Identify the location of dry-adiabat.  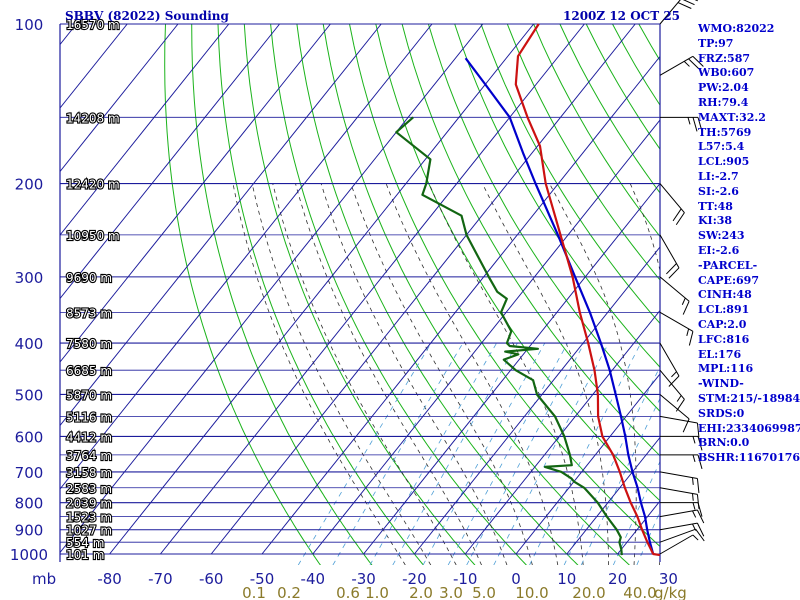
(583, 152).